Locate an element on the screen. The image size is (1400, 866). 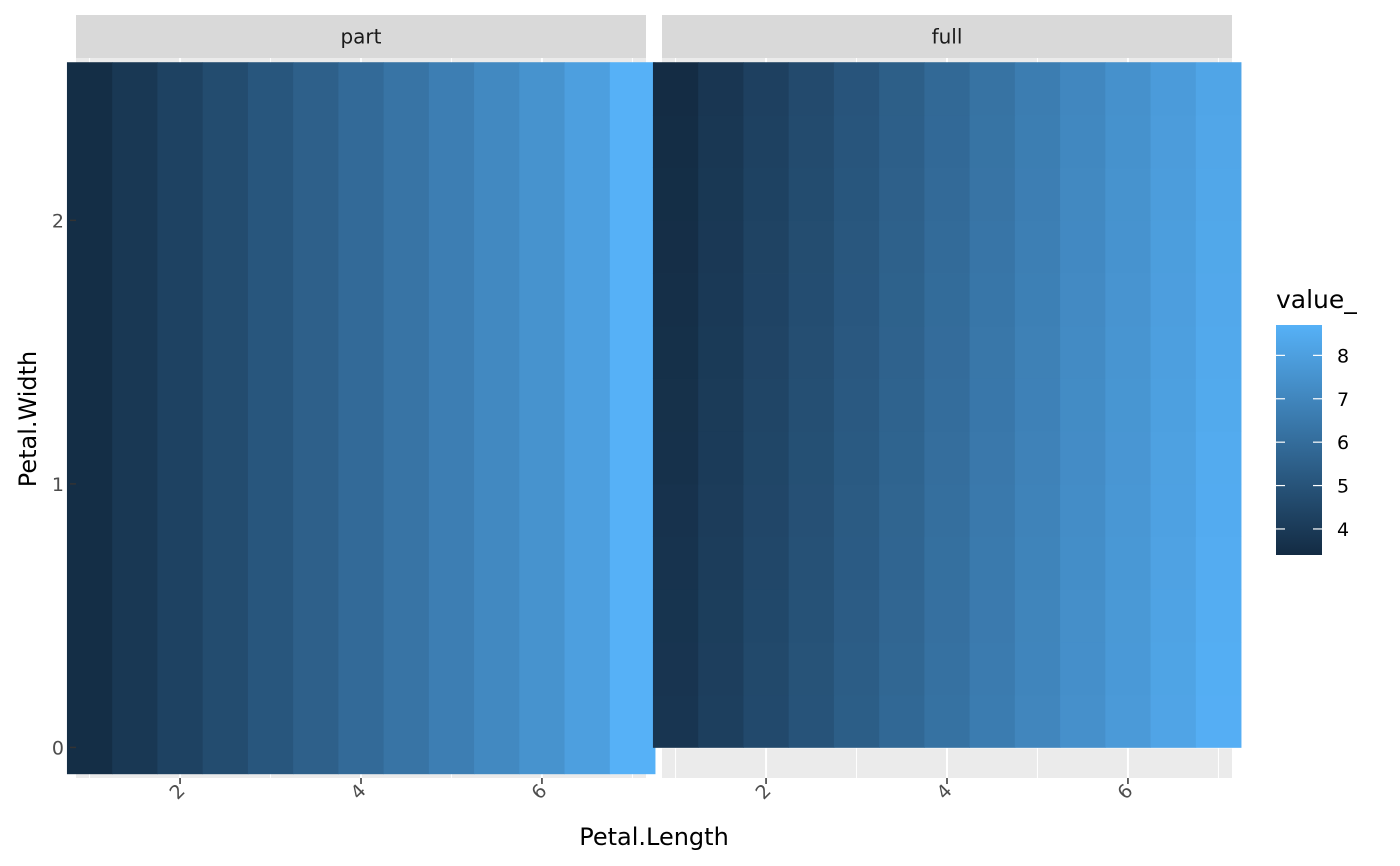
x-tick-label: 4 is located at coordinates (944, 792).